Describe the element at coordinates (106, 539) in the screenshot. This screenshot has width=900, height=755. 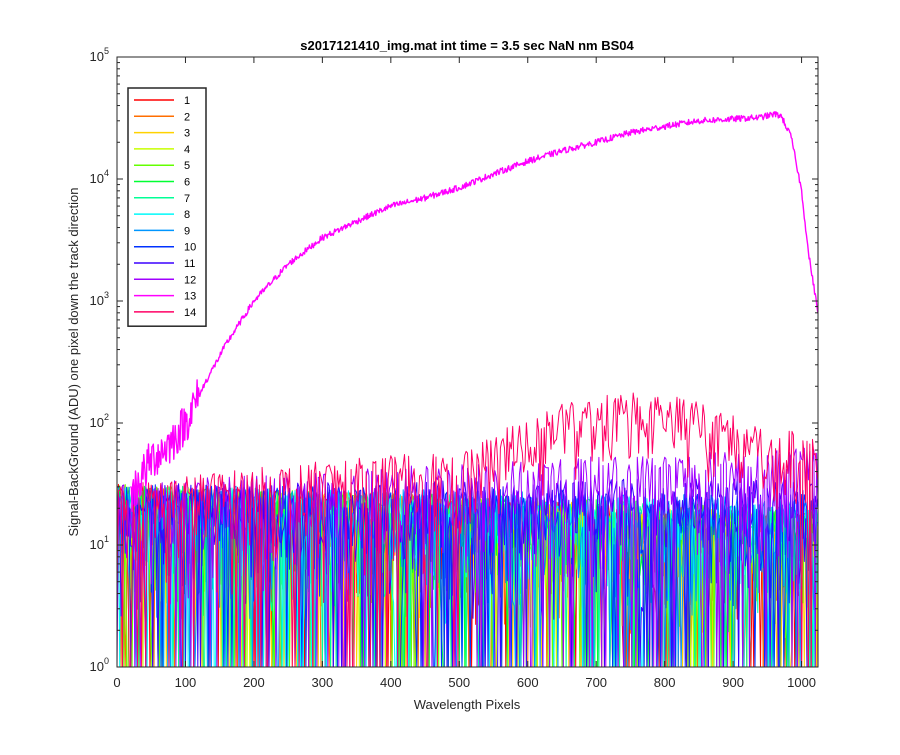
I see `y-tick-label-exponent: 1` at that location.